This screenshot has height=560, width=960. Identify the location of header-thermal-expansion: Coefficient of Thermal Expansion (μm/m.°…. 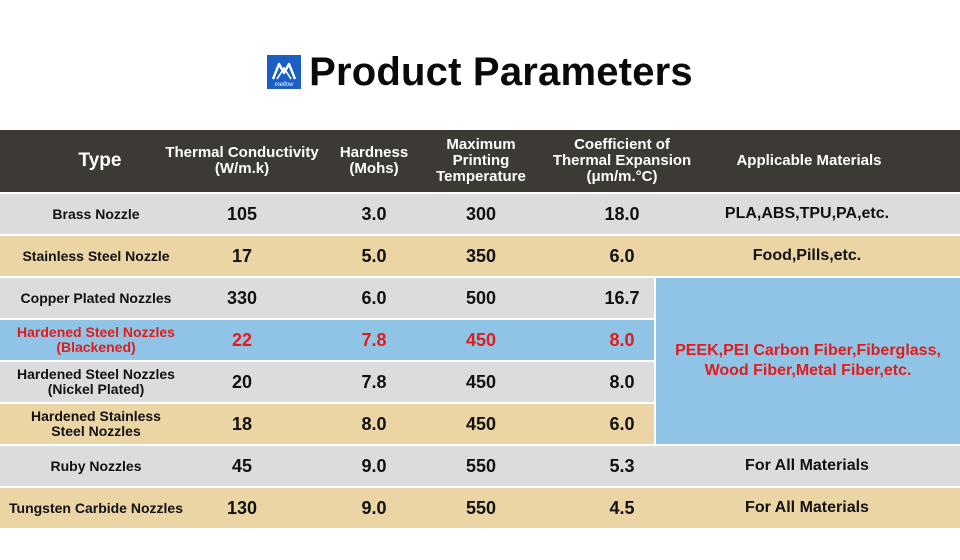
(622, 160).